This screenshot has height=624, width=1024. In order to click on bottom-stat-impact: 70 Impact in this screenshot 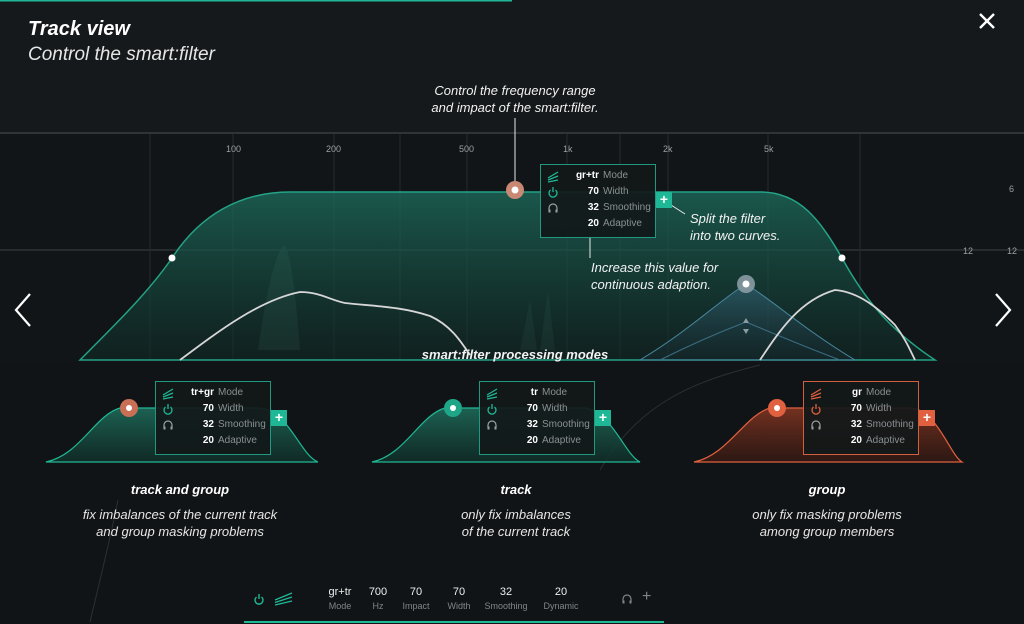, I will do `click(416, 598)`.